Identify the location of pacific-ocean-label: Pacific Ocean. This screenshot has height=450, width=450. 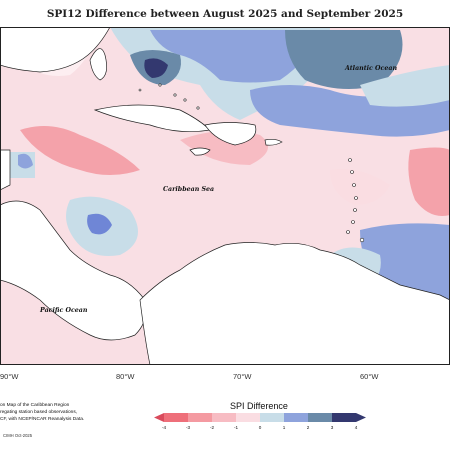
(63, 310).